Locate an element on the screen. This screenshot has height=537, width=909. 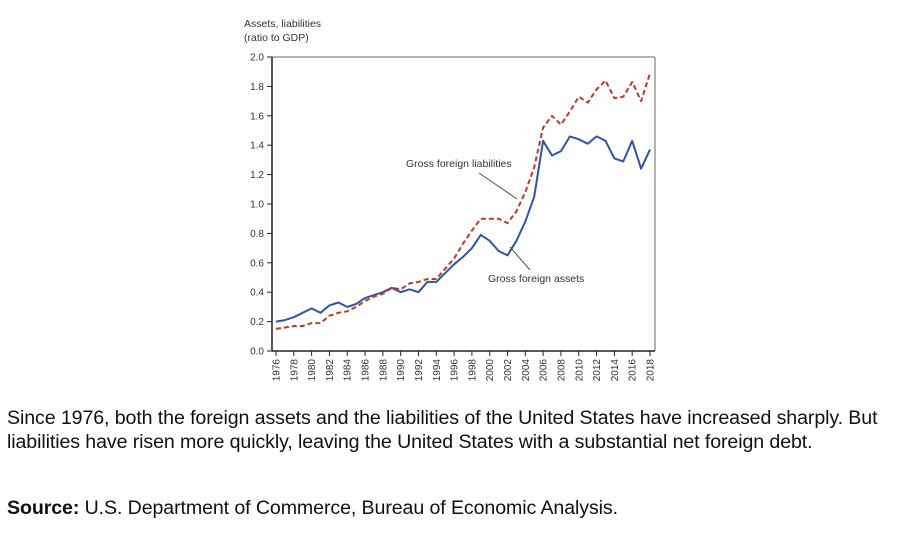
y-tick-label: 0.8 is located at coordinates (257, 234).